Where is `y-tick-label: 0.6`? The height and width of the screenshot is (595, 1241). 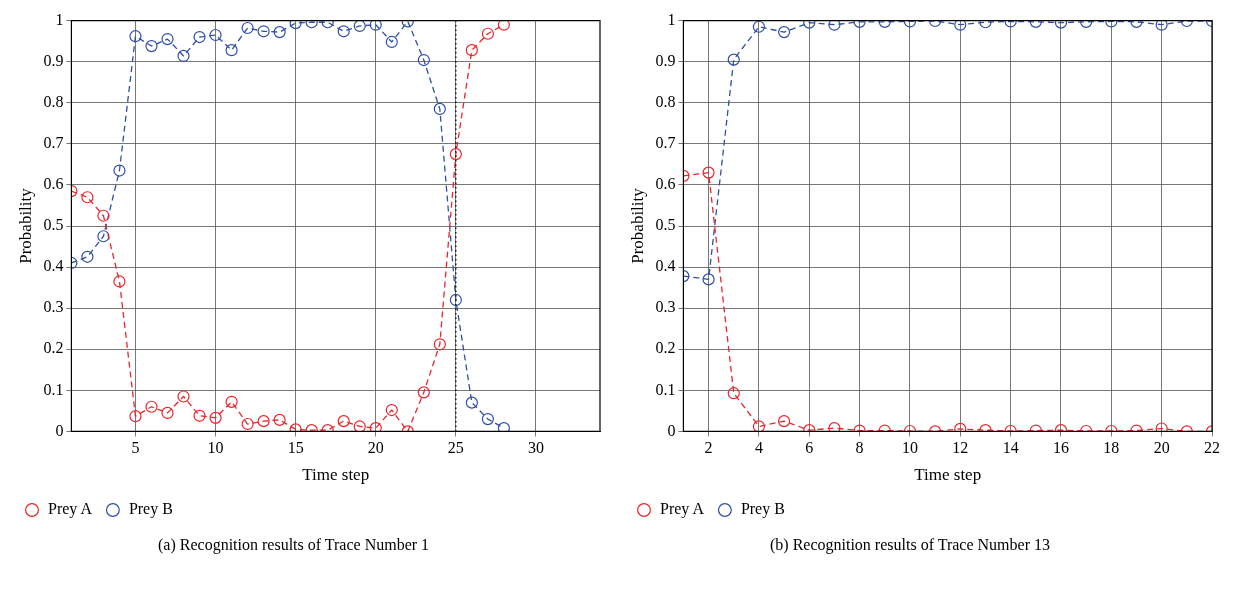 y-tick-label: 0.6 is located at coordinates (53, 184).